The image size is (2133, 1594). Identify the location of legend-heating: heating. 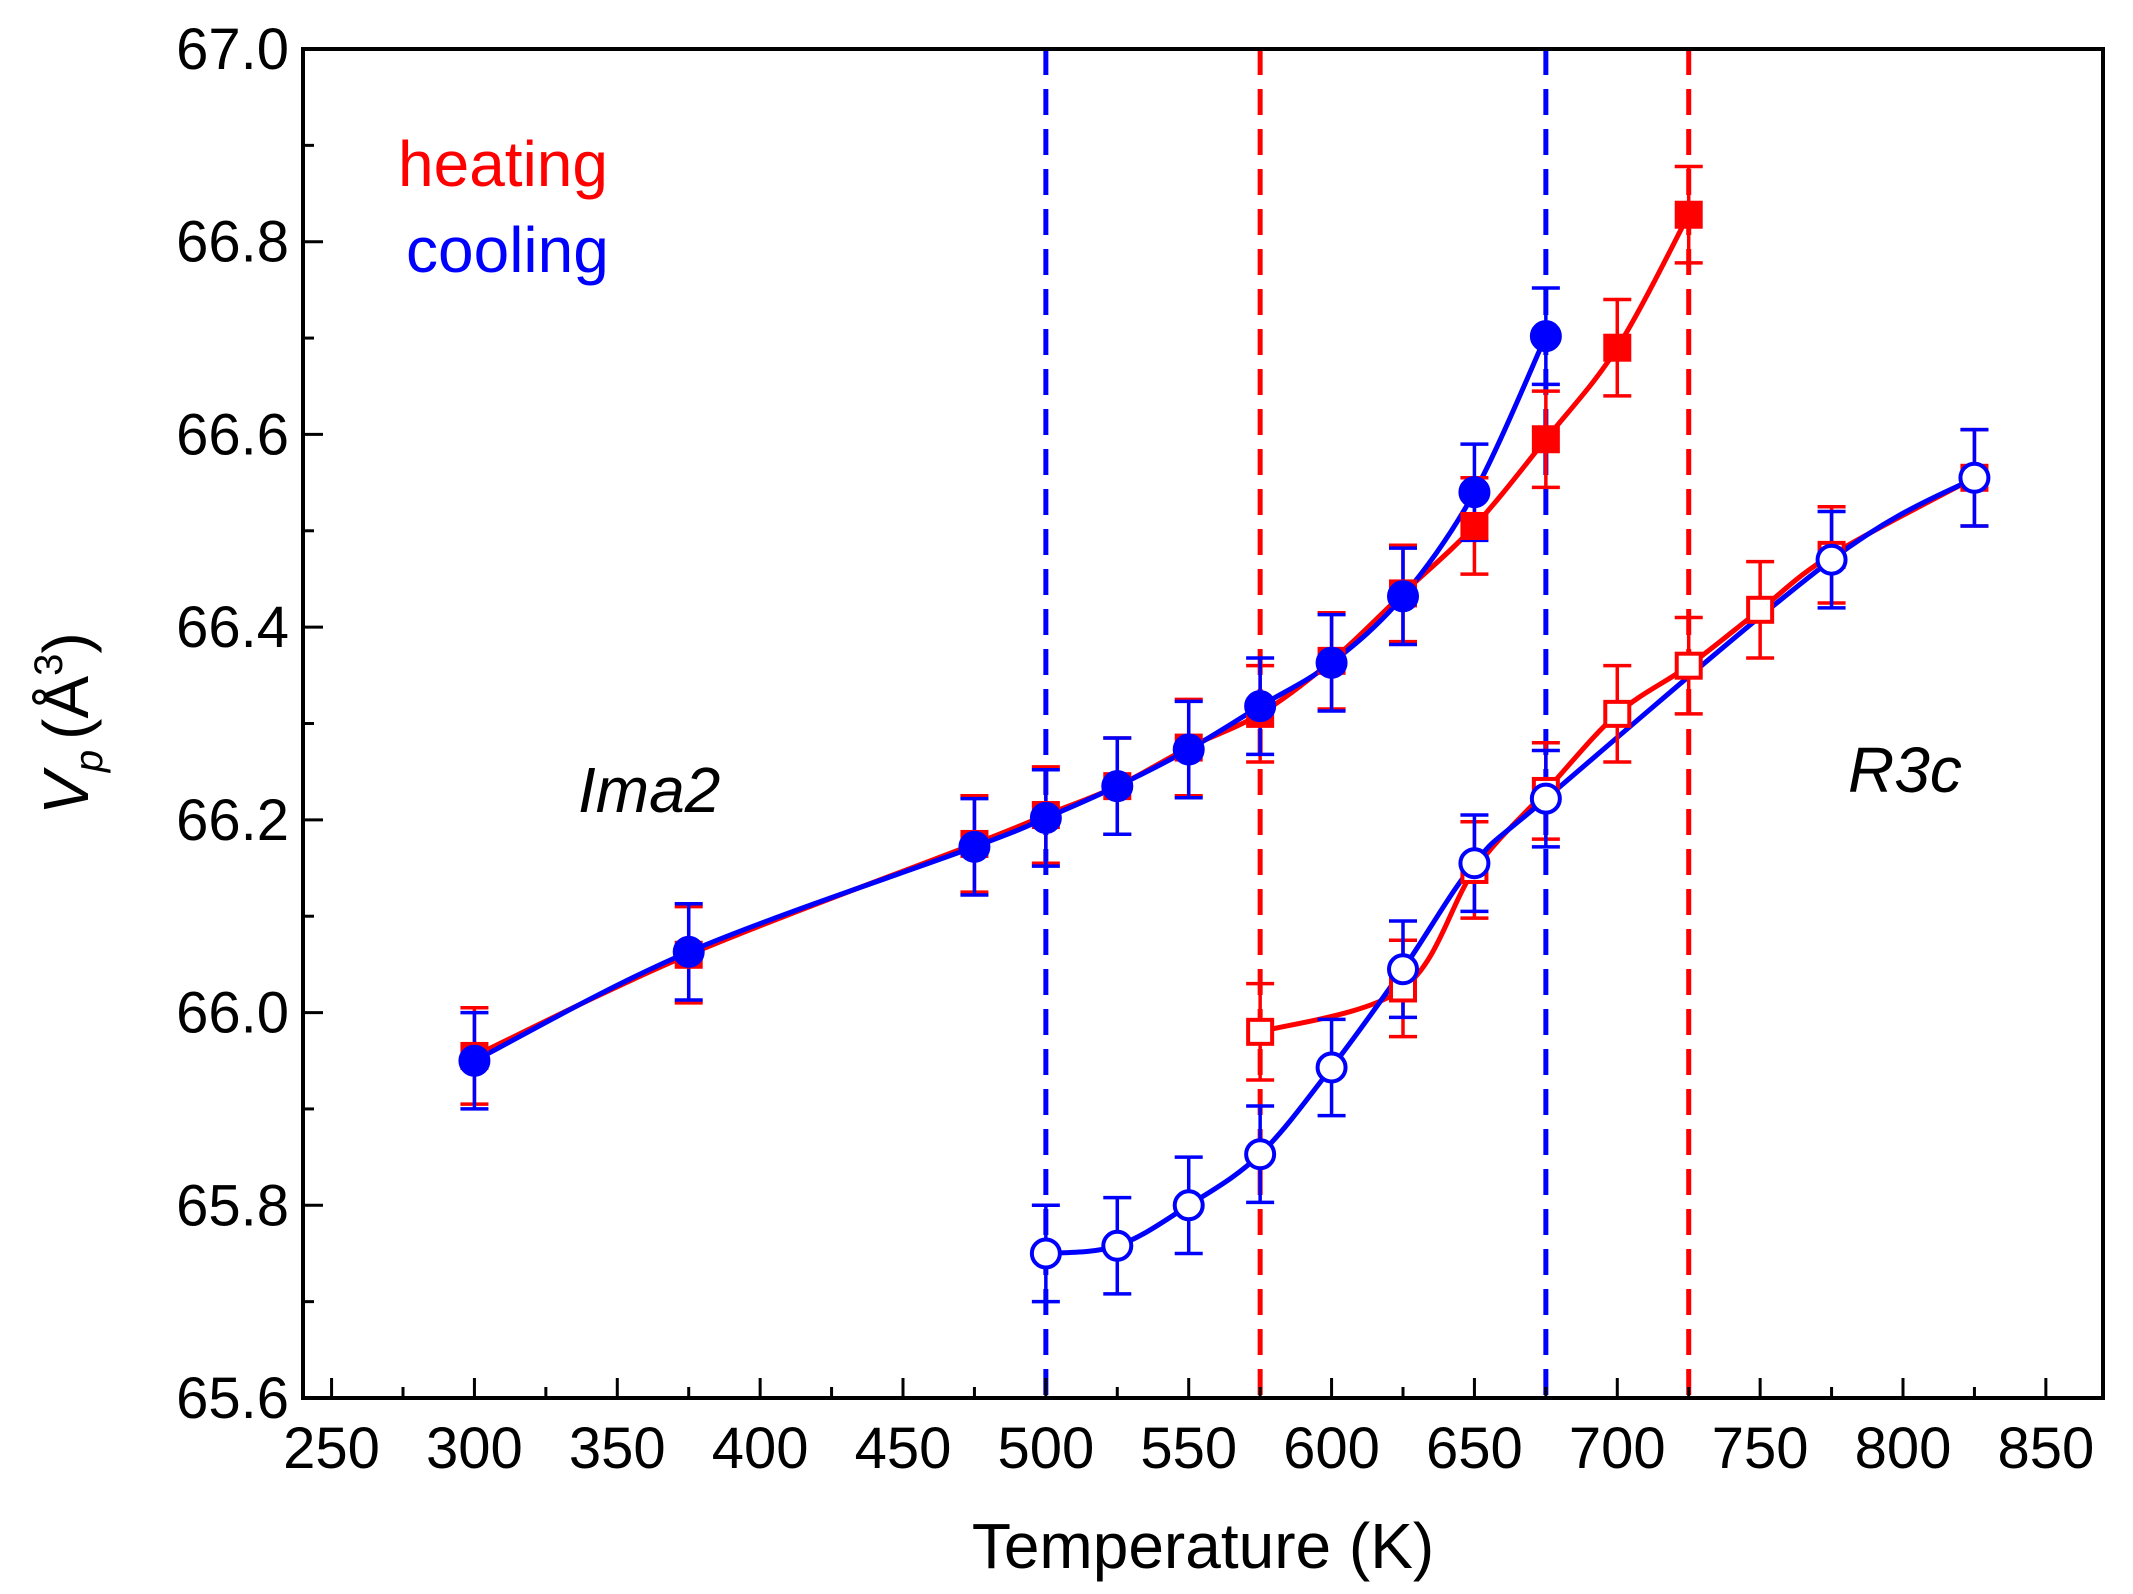
(503, 164).